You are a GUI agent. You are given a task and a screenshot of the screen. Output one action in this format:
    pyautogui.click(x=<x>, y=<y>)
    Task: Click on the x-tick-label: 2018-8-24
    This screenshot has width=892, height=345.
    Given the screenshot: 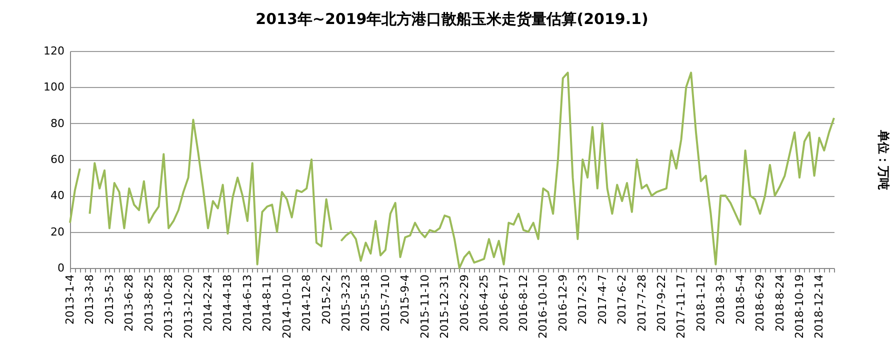 What is the action you would take?
    pyautogui.click(x=779, y=303)
    